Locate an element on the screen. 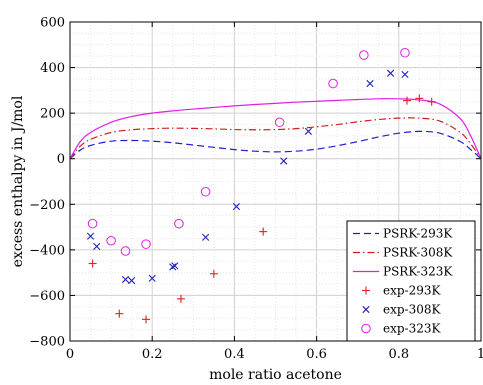 The height and width of the screenshot is (385, 483). legend-item-exp-293k: exp-293K is located at coordinates (402, 291).